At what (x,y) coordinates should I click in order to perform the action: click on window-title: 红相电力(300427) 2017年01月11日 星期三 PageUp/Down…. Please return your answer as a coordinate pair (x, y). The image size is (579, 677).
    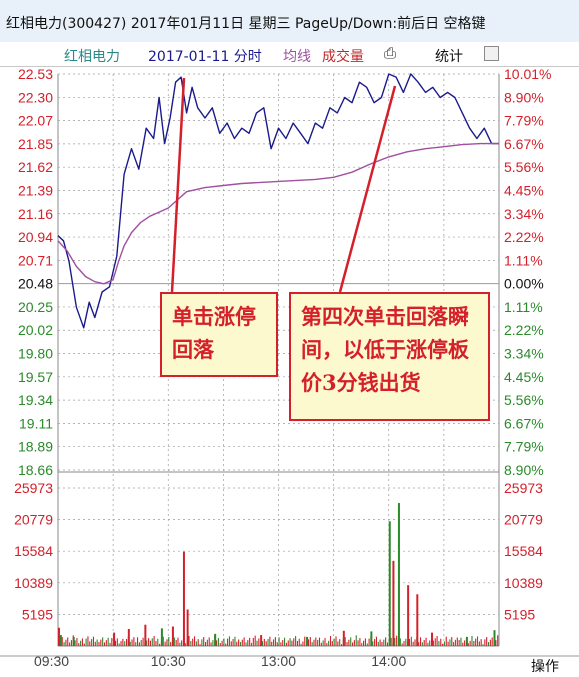
    Looking at the image, I should click on (246, 24).